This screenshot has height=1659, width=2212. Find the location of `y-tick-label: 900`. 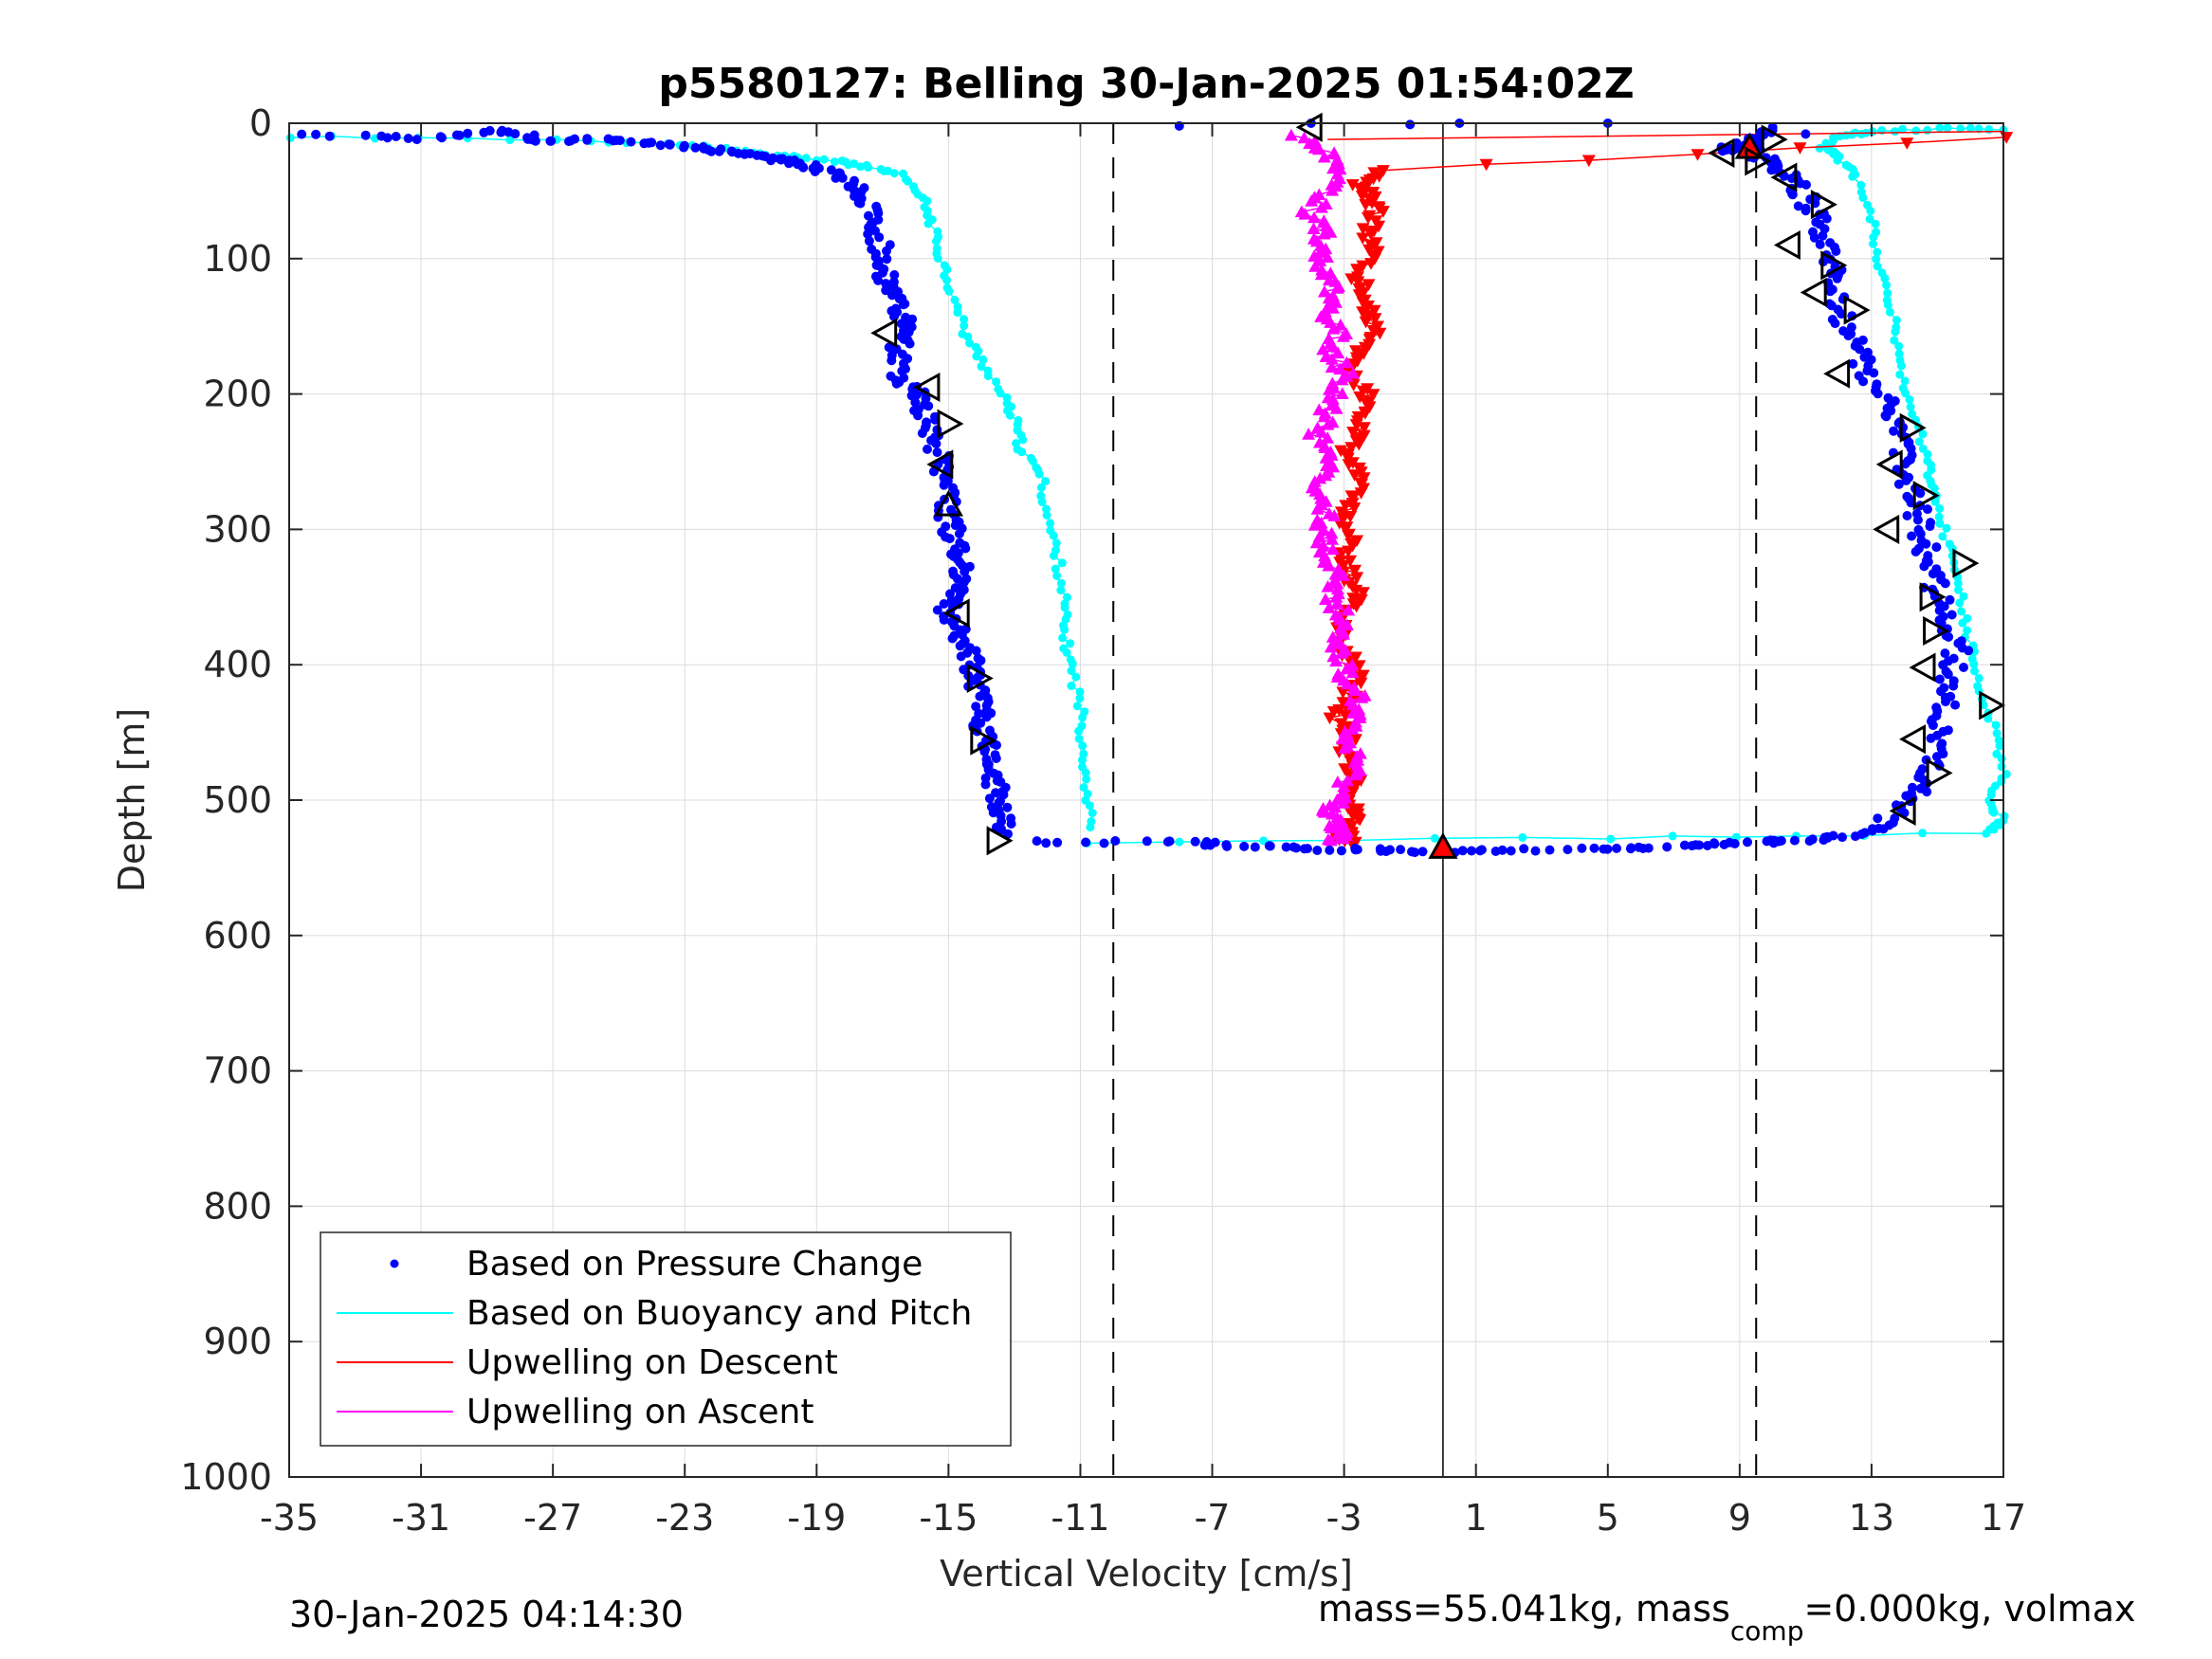

y-tick-label: 900 is located at coordinates (237, 1341).